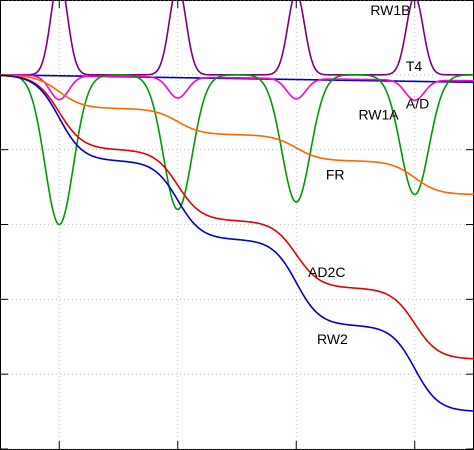 The height and width of the screenshot is (450, 474). I want to click on series-line-a-d, so click(237, 88).